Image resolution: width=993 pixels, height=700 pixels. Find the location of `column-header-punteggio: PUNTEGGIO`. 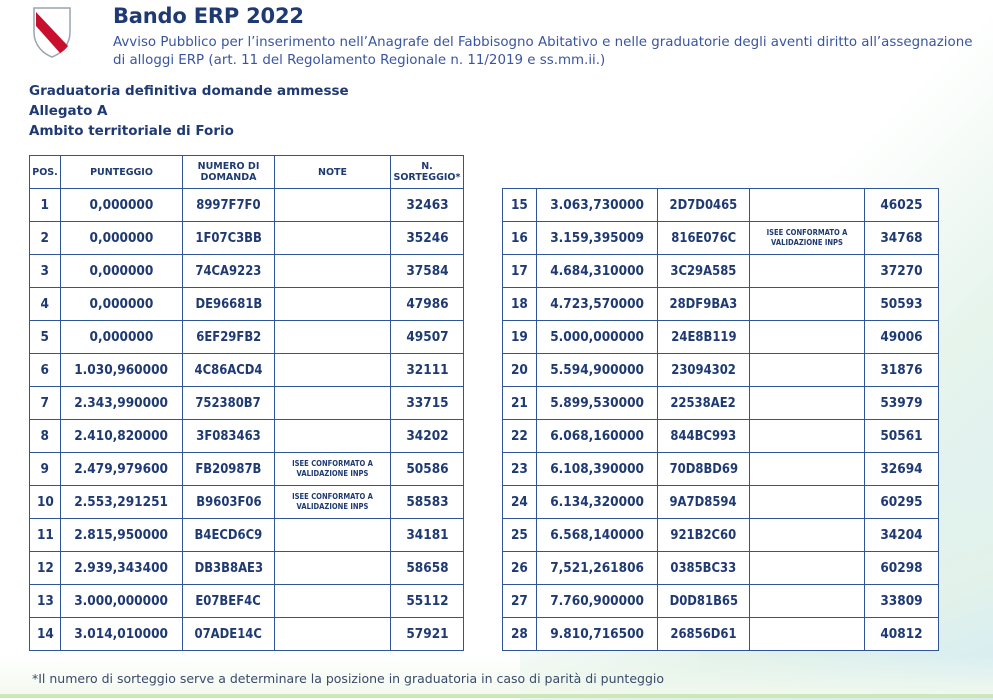

column-header-punteggio: PUNTEGGIO is located at coordinates (121, 172).